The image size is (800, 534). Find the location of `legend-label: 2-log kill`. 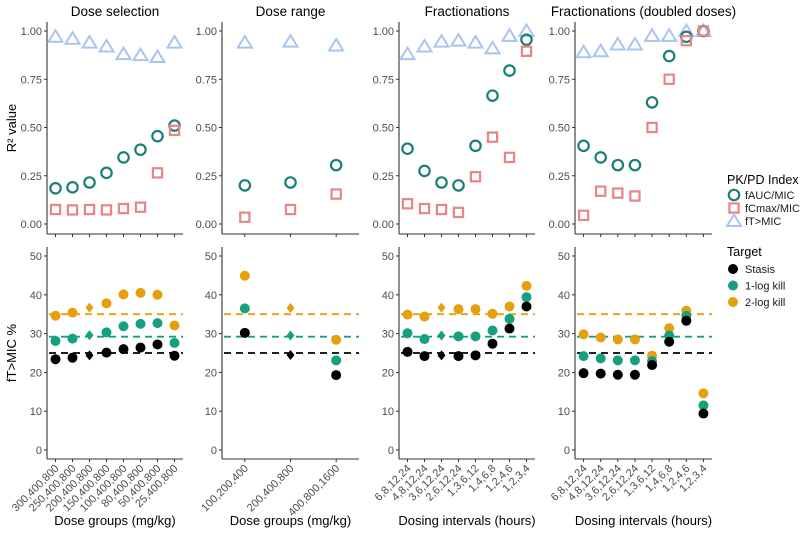

legend-label: 2-log kill is located at coordinates (765, 303).